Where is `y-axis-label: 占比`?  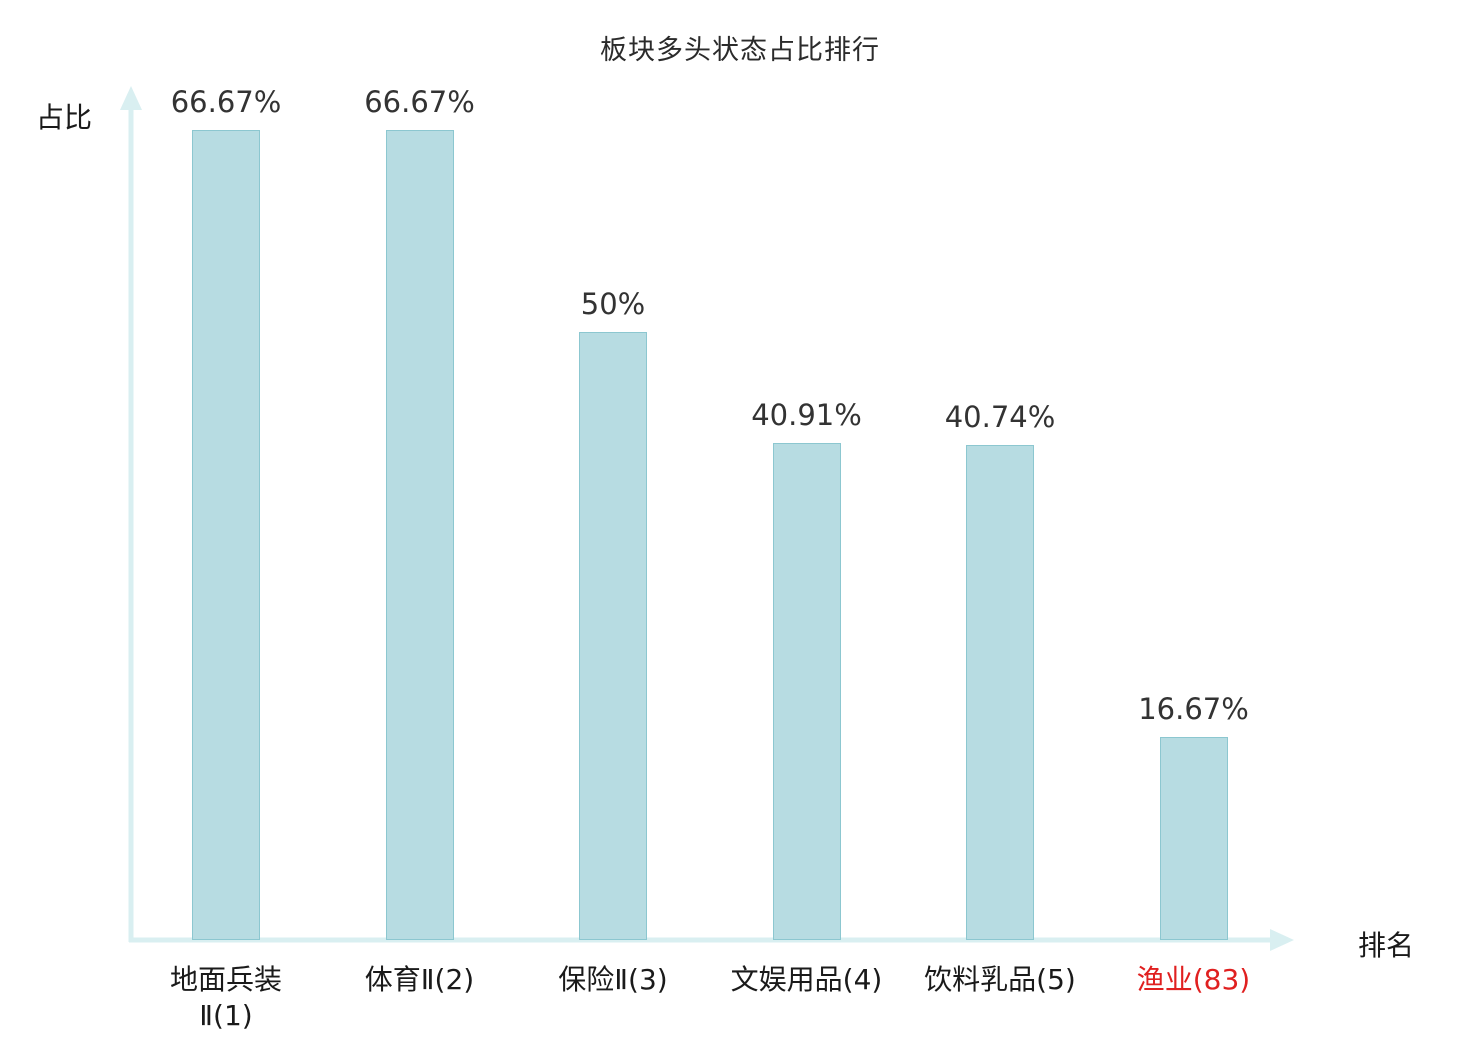
y-axis-label: 占比 is located at coordinates (64, 117).